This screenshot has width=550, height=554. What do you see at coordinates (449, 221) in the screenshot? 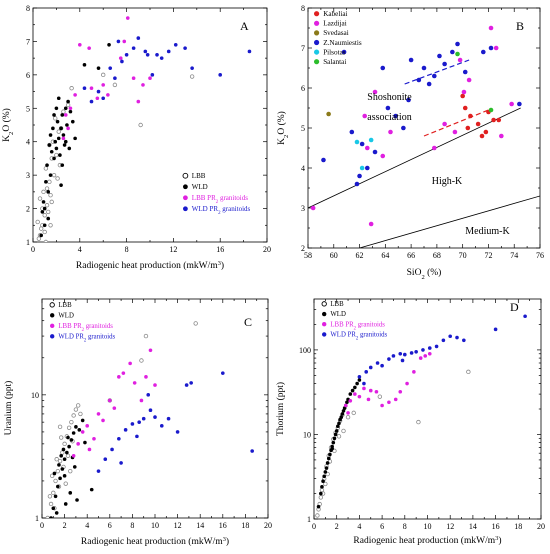
I see `boundary-line` at bounding box center [449, 221].